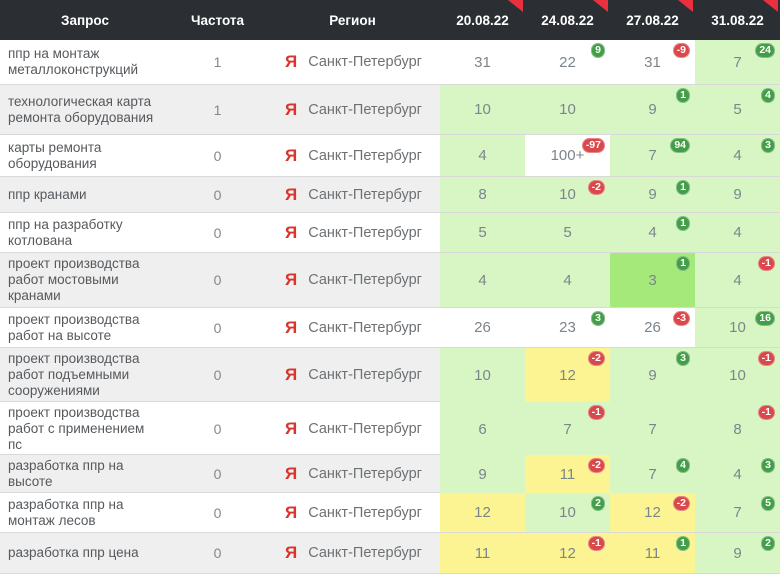 This screenshot has height=574, width=780. What do you see at coordinates (598, 50) in the screenshot?
I see `delta-badge: 9` at bounding box center [598, 50].